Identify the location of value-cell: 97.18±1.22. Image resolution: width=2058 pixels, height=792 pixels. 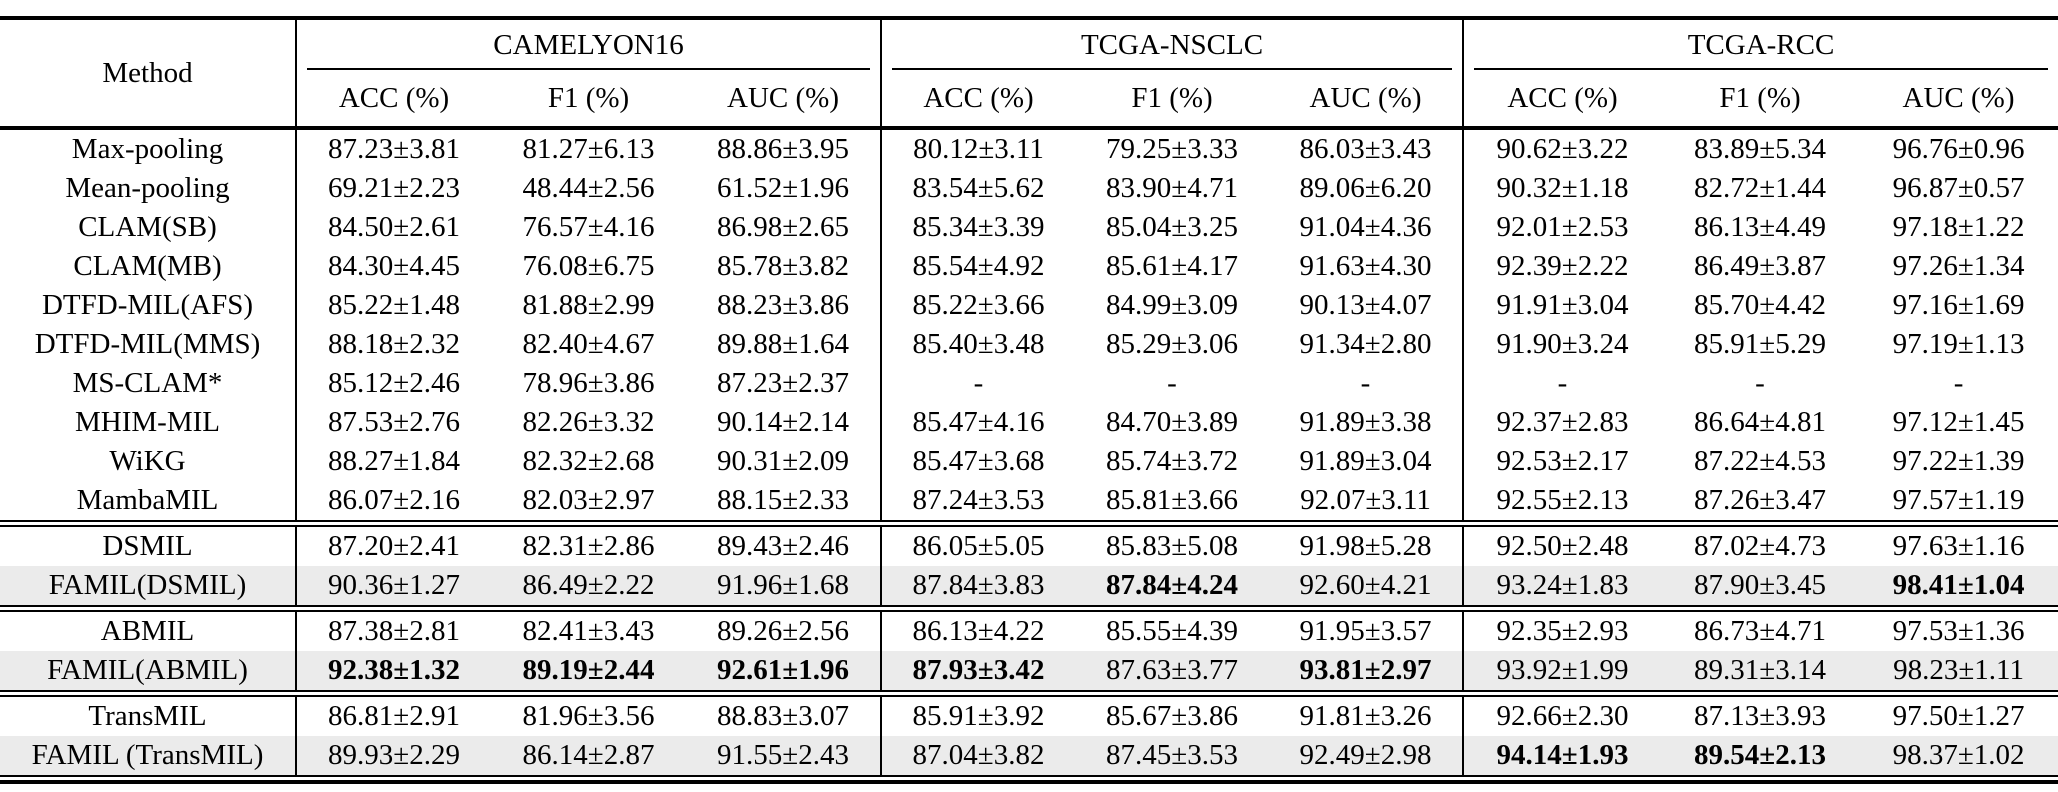
(1958, 227).